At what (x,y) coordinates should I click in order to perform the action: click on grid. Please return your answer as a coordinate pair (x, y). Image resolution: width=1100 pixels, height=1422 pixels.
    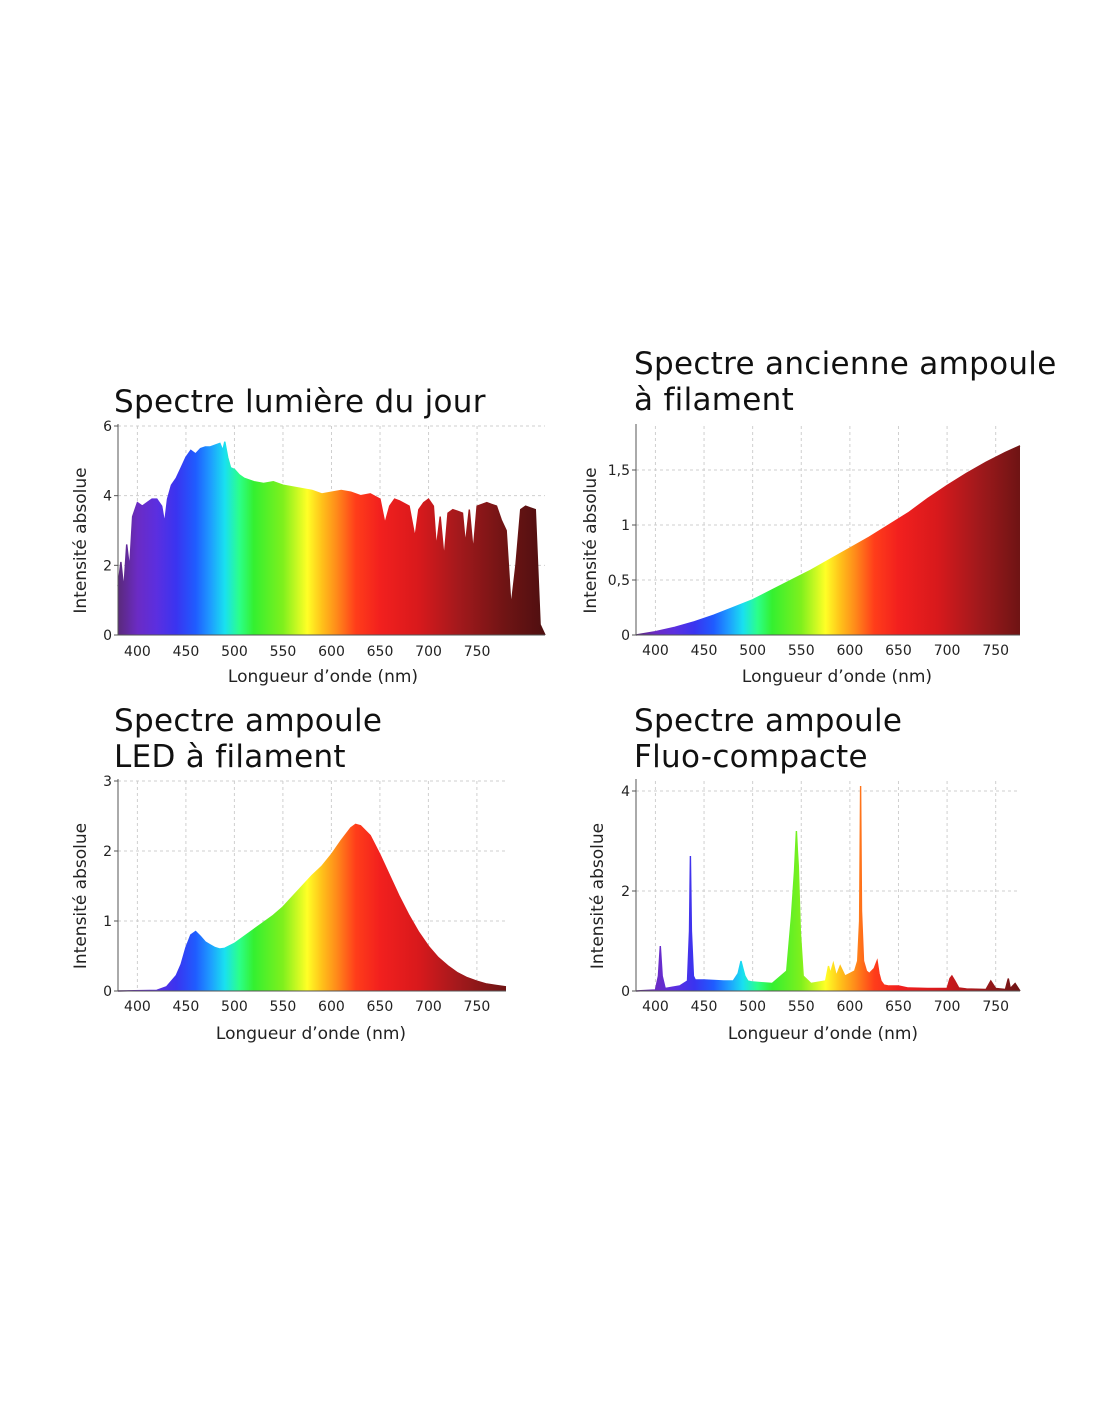
    Looking at the image, I should click on (828, 886).